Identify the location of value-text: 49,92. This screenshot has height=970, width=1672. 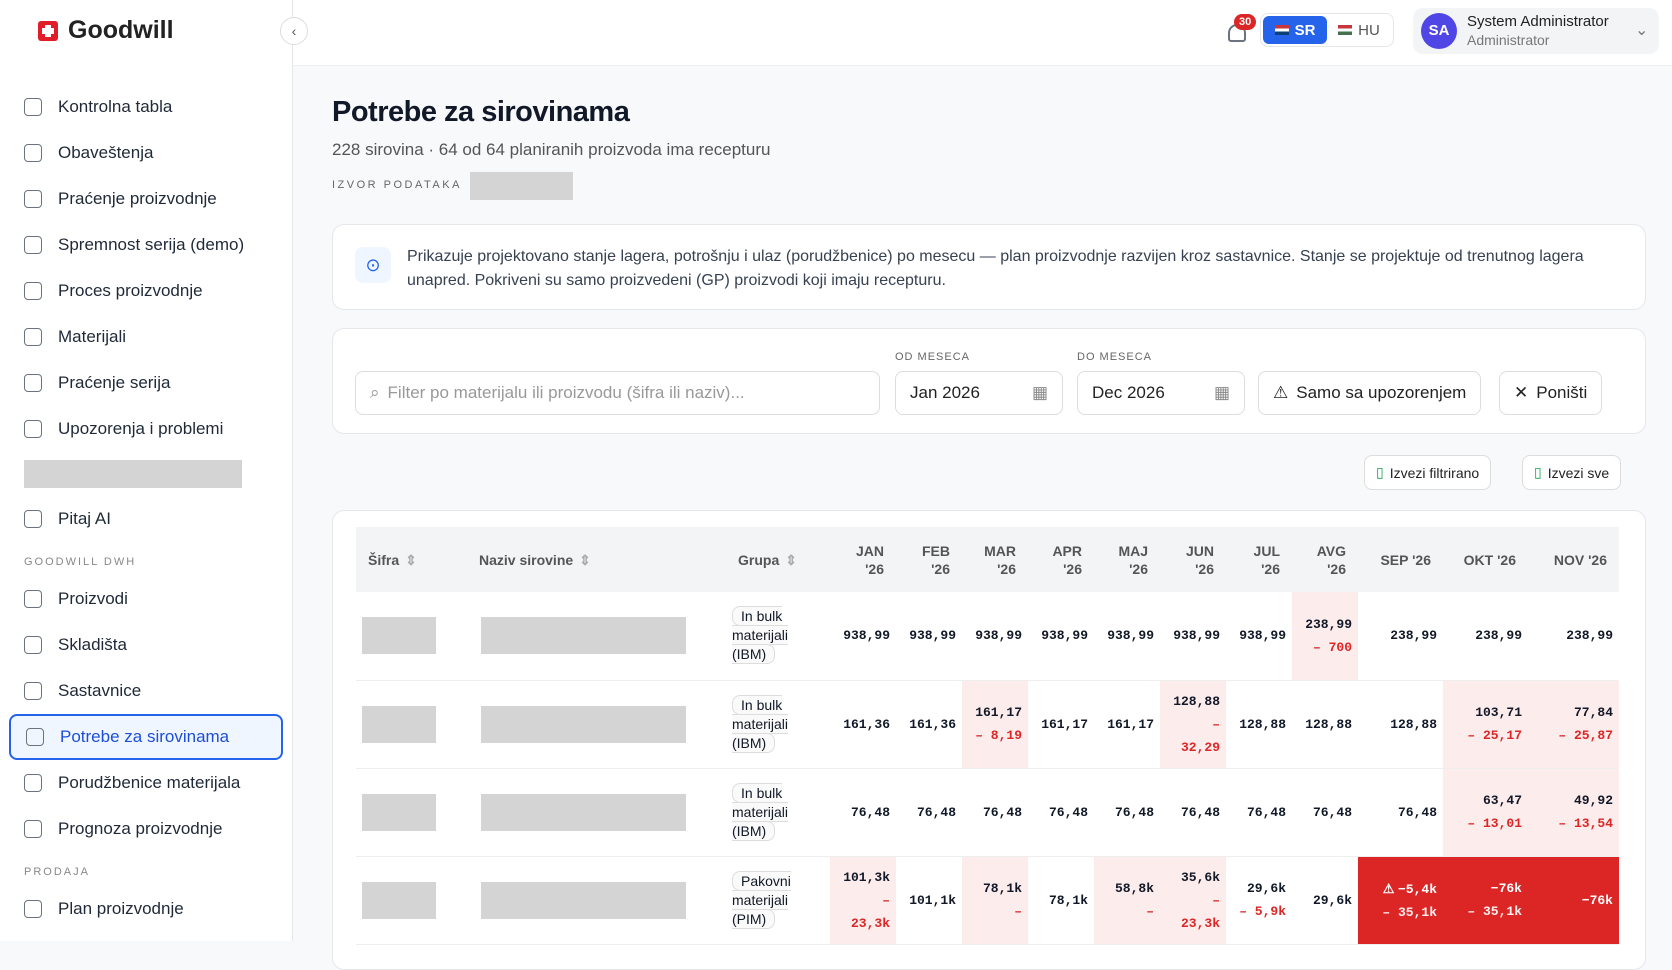
(1593, 800).